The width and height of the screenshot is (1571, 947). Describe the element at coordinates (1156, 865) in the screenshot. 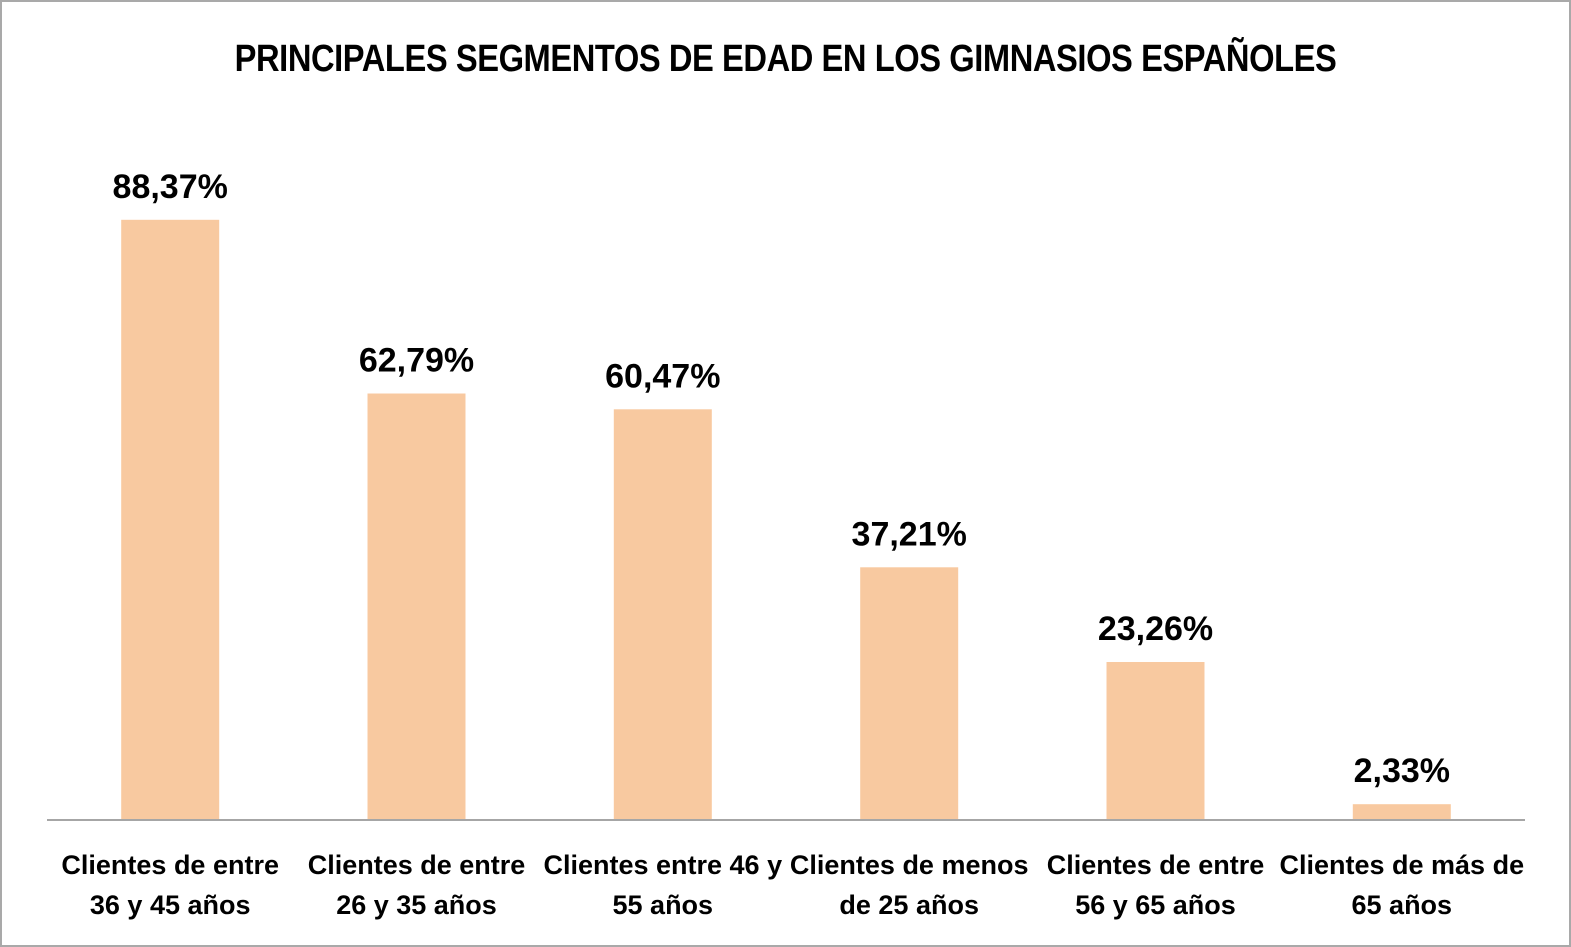

I see `category-label-5-line-1: Clientes de entre` at that location.